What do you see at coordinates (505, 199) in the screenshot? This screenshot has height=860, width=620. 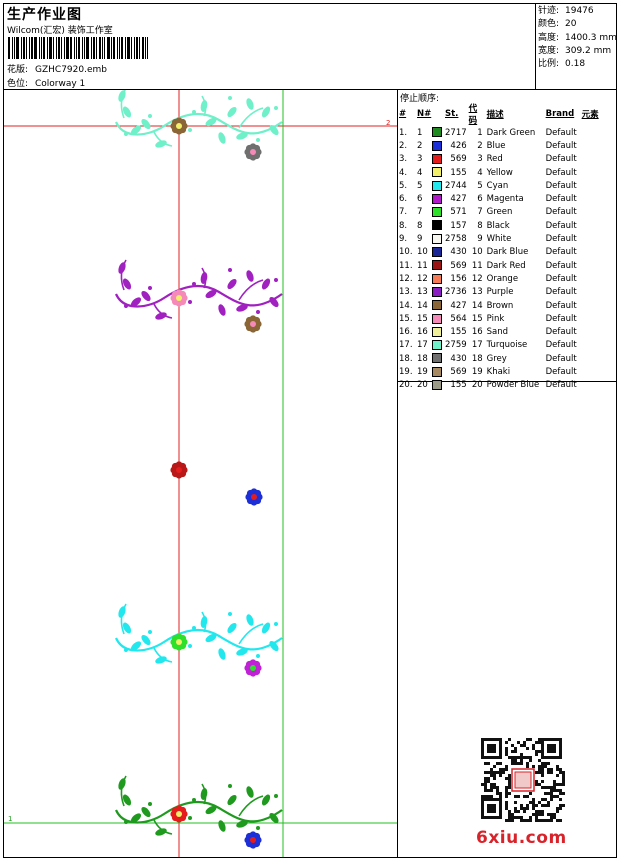 I see `color-description: Magenta` at bounding box center [505, 199].